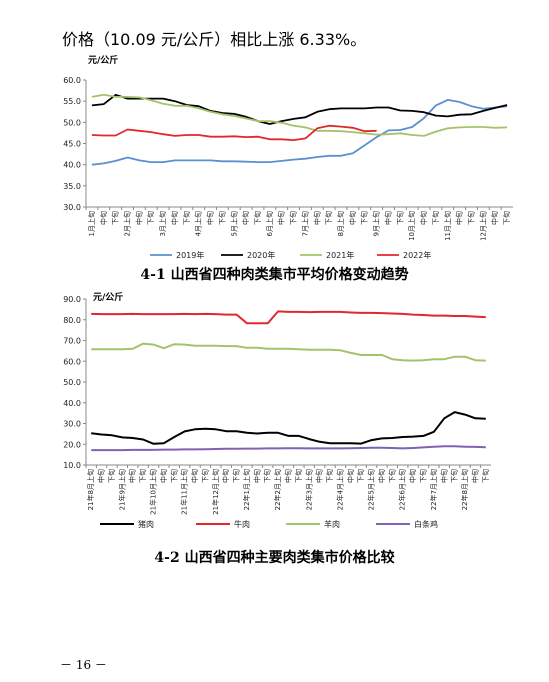 The width and height of the screenshot is (549, 682). Describe the element at coordinates (411, 226) in the screenshot. I see `x-tick-label: 10月上旬` at that location.